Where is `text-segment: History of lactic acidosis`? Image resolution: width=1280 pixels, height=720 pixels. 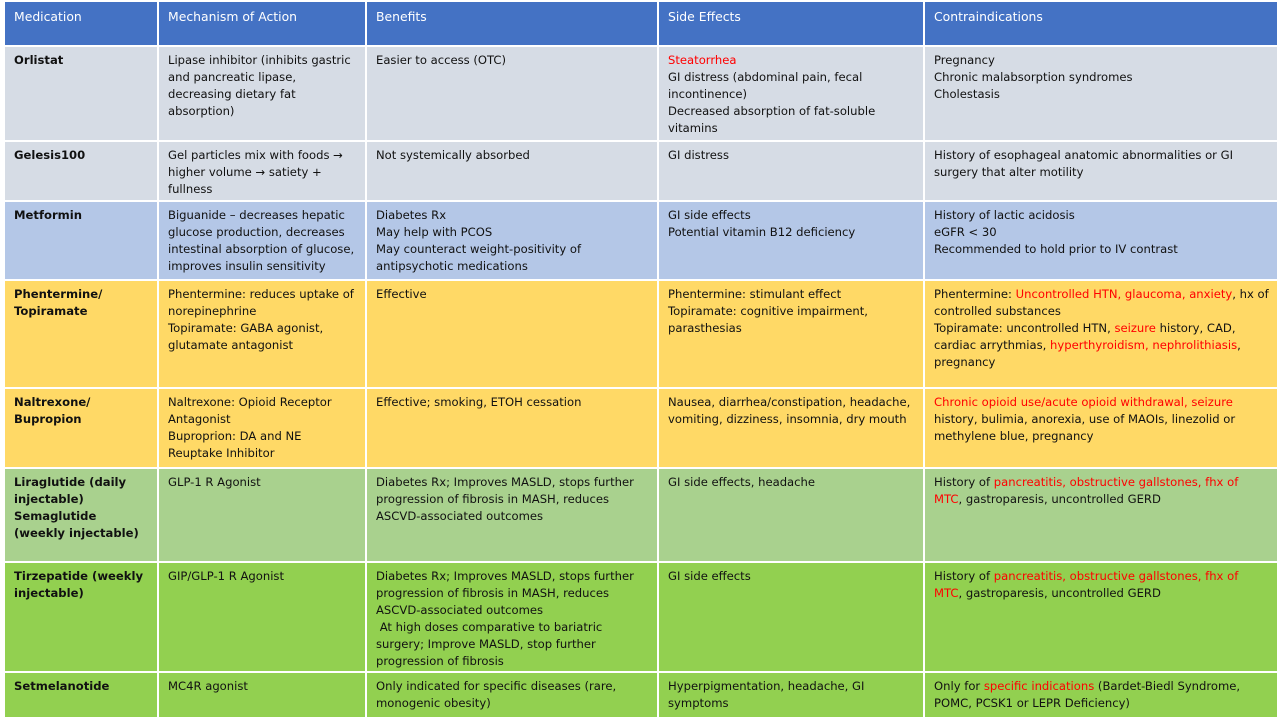 text-segment: History of lactic acidosis is located at coordinates (1004, 215).